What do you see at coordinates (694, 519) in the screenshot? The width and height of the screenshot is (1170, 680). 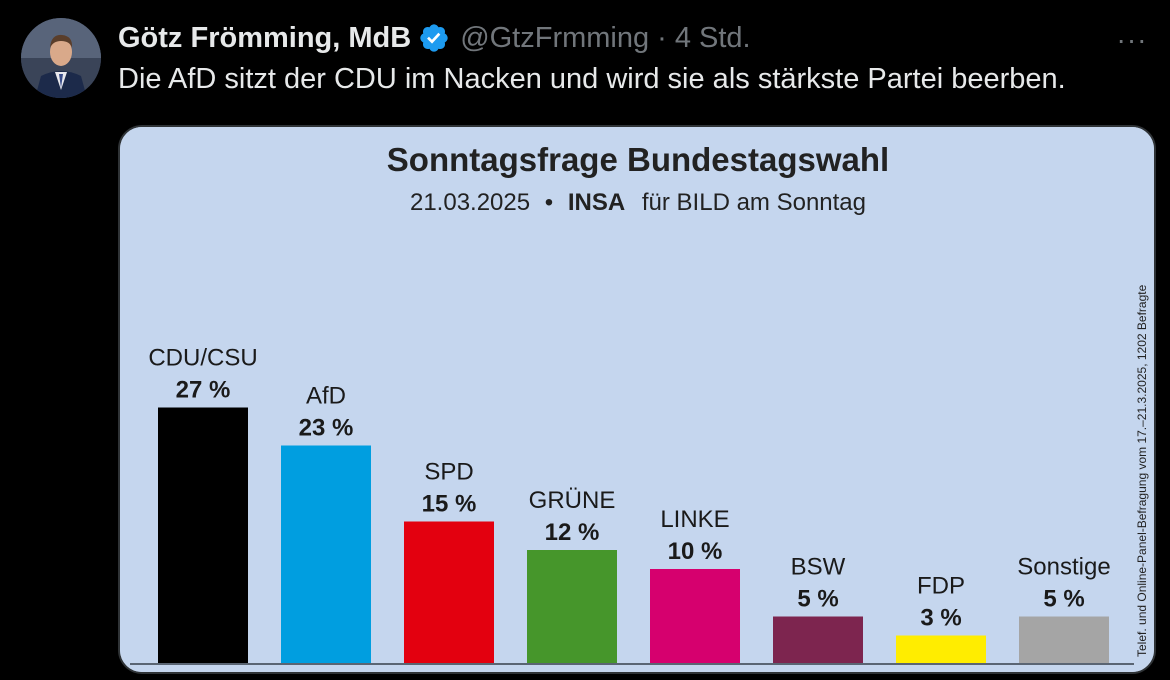 I see `bar-category-label-4: LINKE` at bounding box center [694, 519].